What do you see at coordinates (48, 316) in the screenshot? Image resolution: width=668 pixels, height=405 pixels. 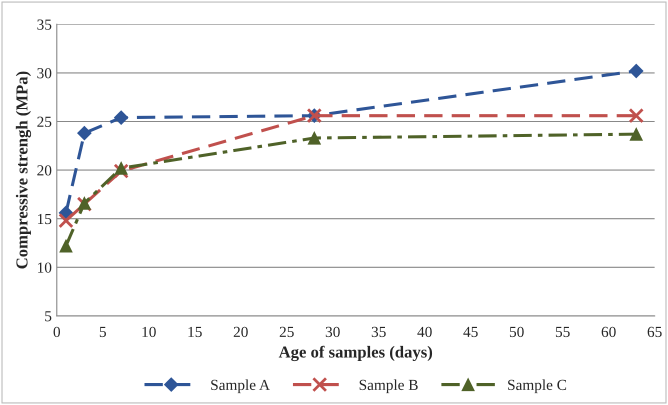 I see `y-tick-label: 5` at bounding box center [48, 316].